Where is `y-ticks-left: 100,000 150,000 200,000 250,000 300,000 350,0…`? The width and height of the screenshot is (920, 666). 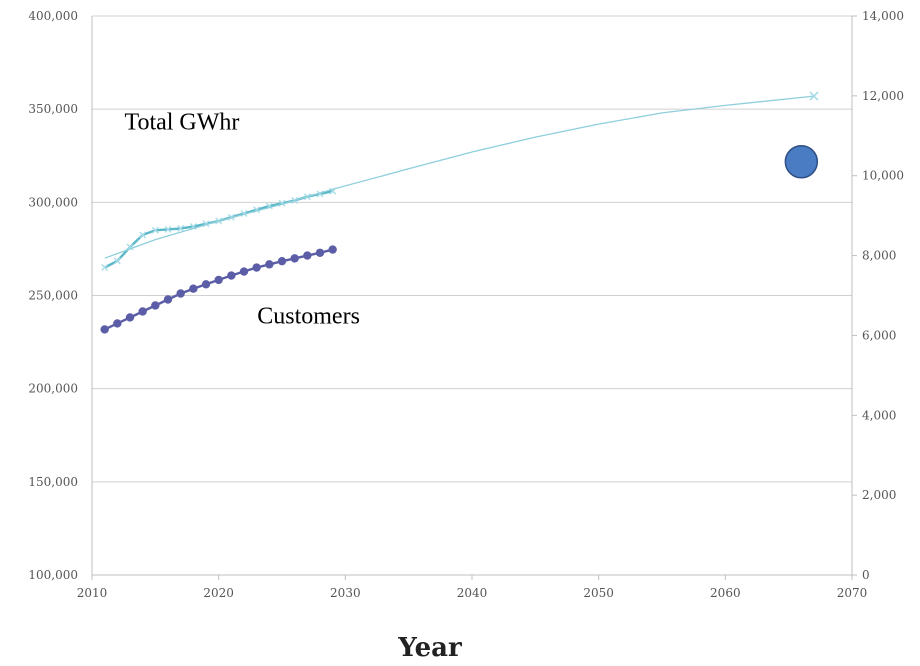
y-ticks-left: 100,000 150,000 200,000 250,000 300,000 350,0… is located at coordinates (53, 295).